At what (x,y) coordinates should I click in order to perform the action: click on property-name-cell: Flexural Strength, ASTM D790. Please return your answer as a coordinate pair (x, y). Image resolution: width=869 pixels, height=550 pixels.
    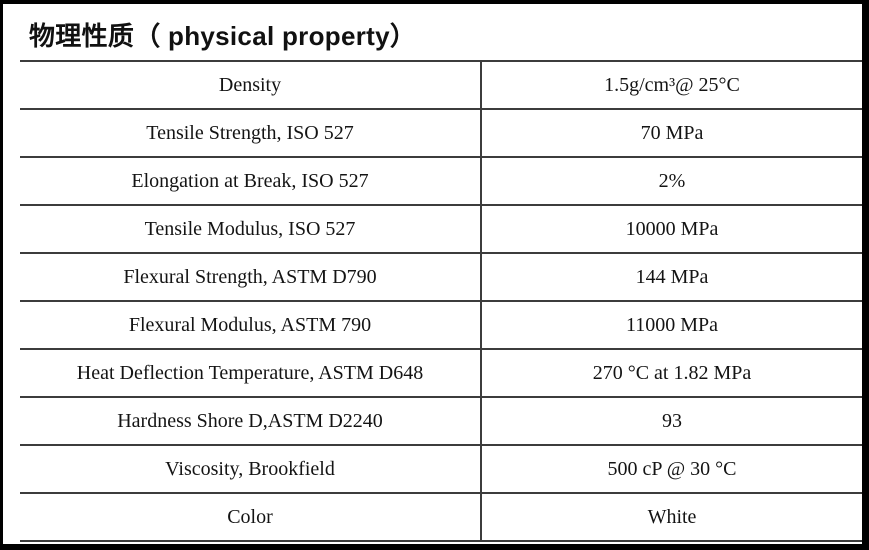
    Looking at the image, I should click on (251, 277).